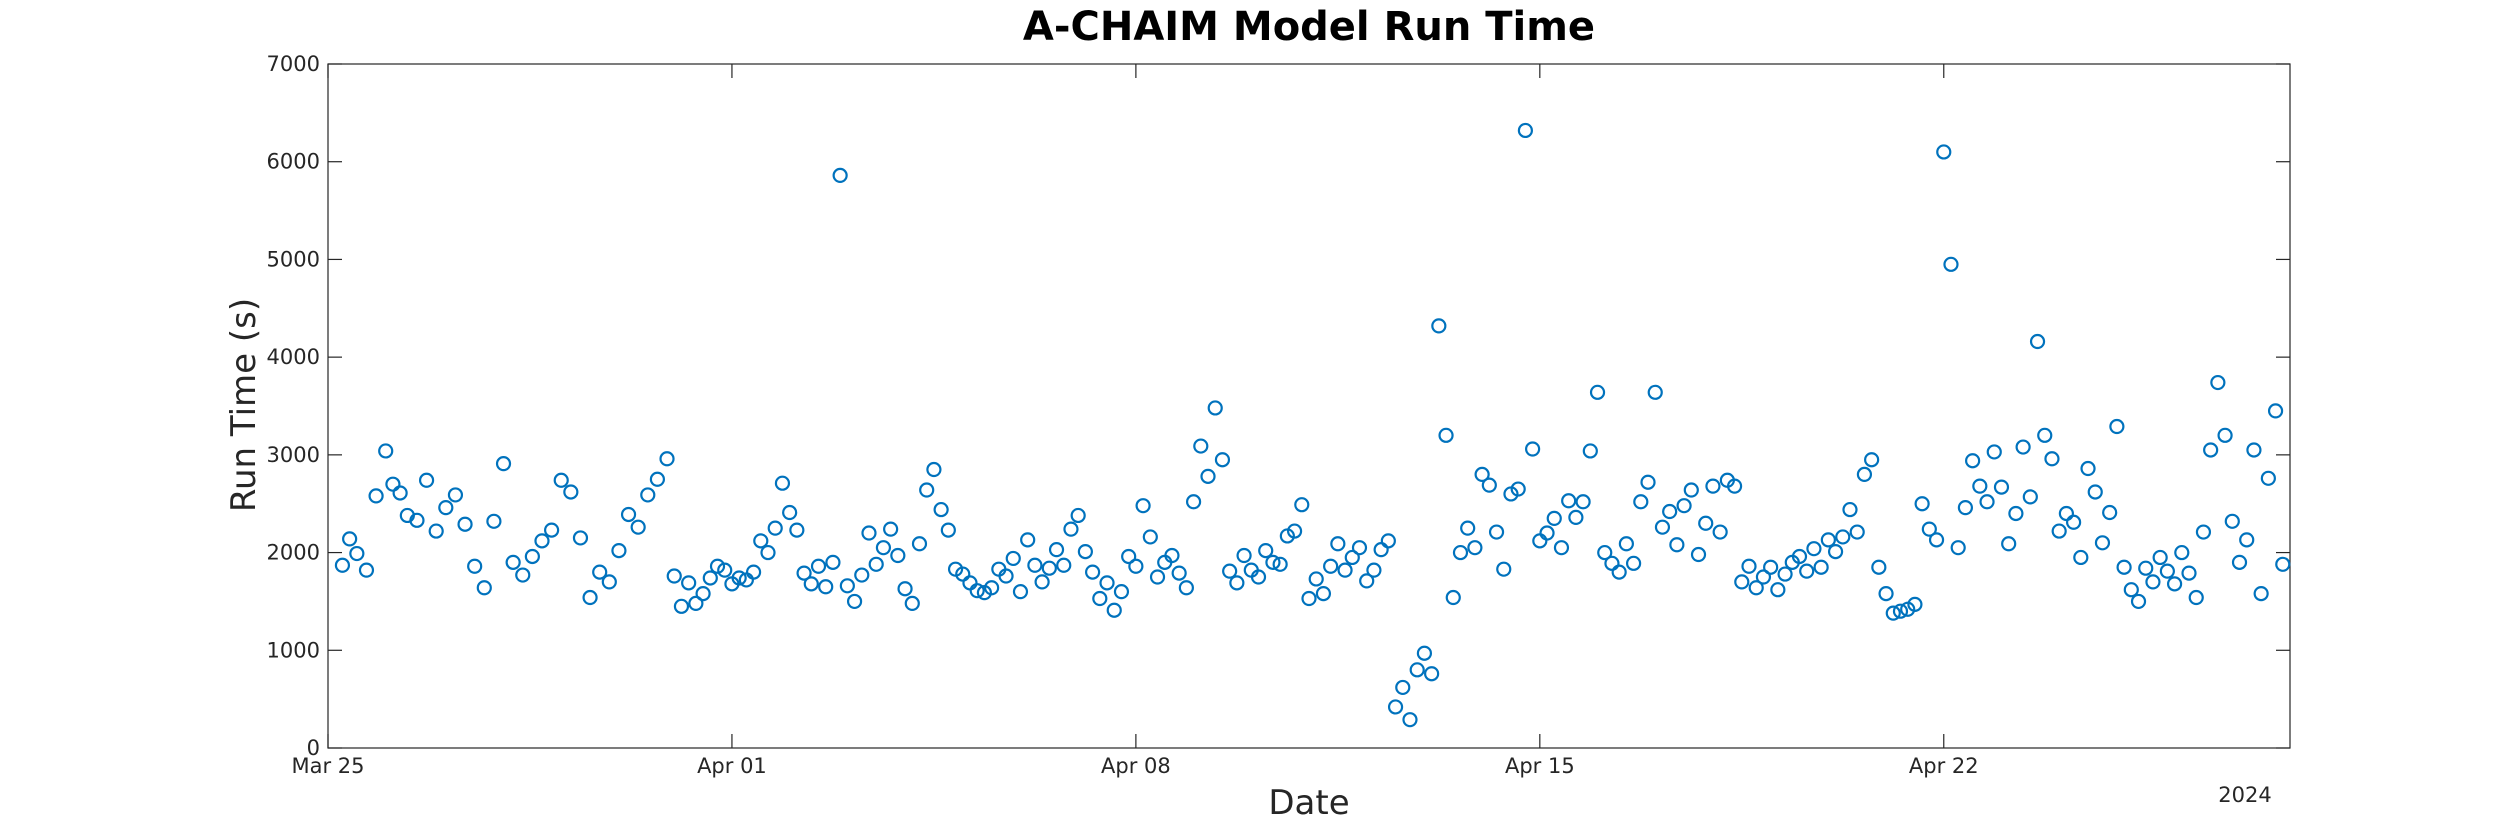 This screenshot has height=837, width=2500. What do you see at coordinates (1944, 766) in the screenshot?
I see `x-tick-label: Apr 22` at bounding box center [1944, 766].